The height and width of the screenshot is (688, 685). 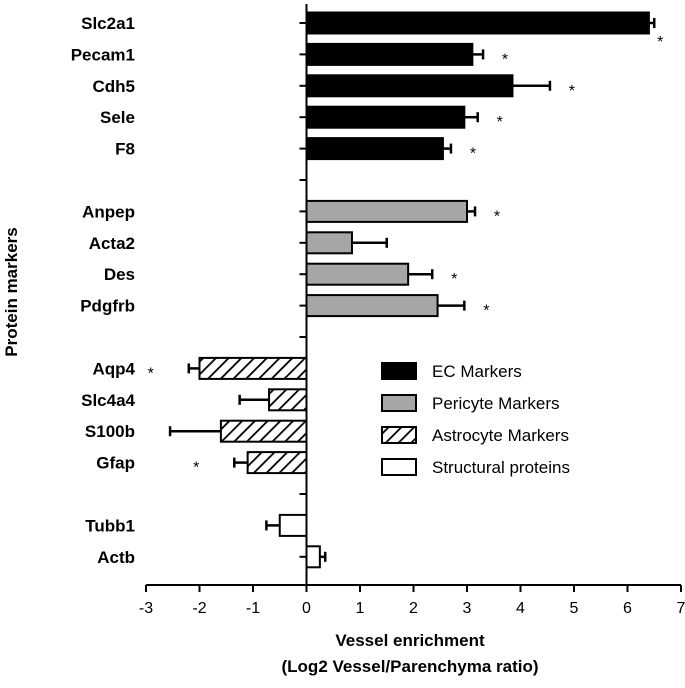 I want to click on category-label: F8, so click(x=125, y=149).